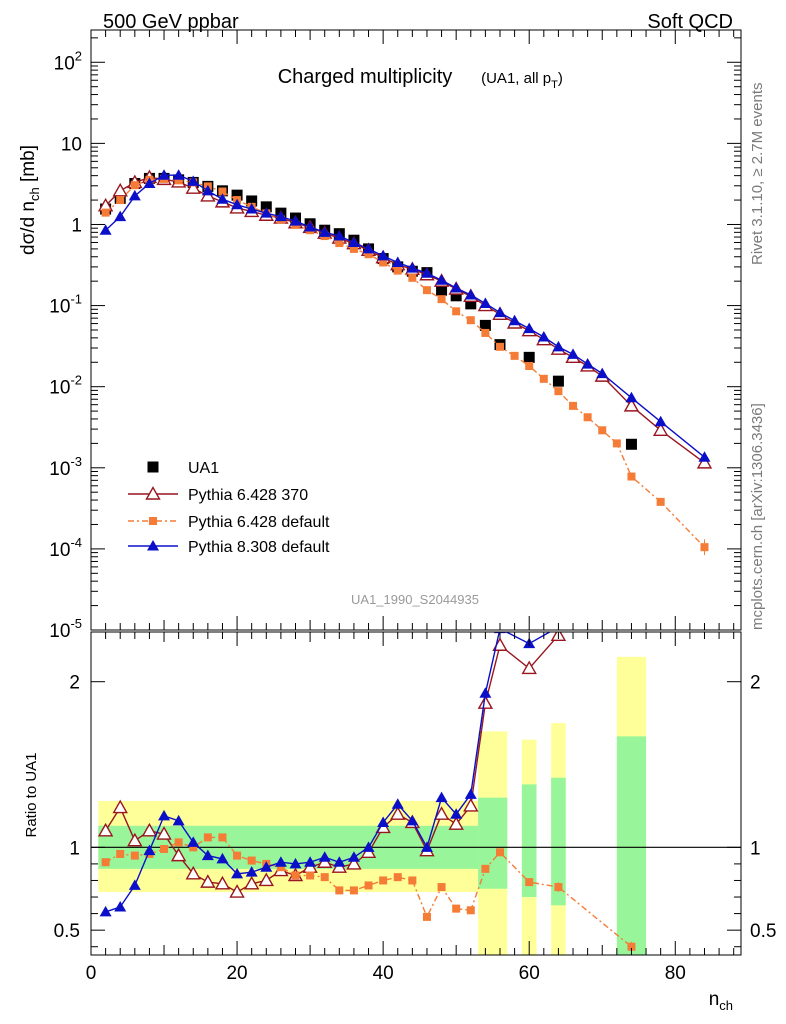 The height and width of the screenshot is (1024, 786). What do you see at coordinates (91, 973) in the screenshot?
I see `x-tick-label: 0` at bounding box center [91, 973].